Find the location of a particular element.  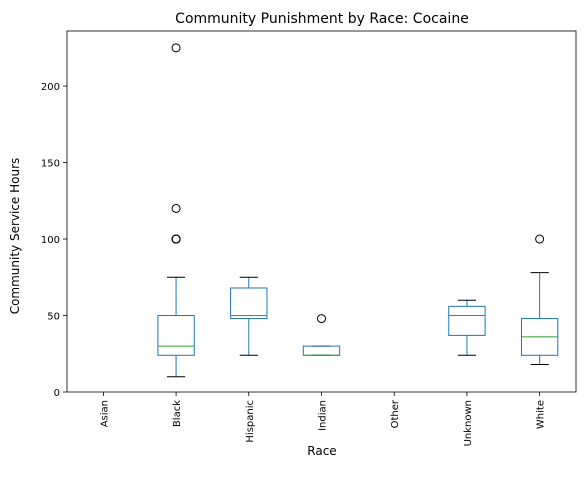

x-tick-label: White is located at coordinates (541, 414).